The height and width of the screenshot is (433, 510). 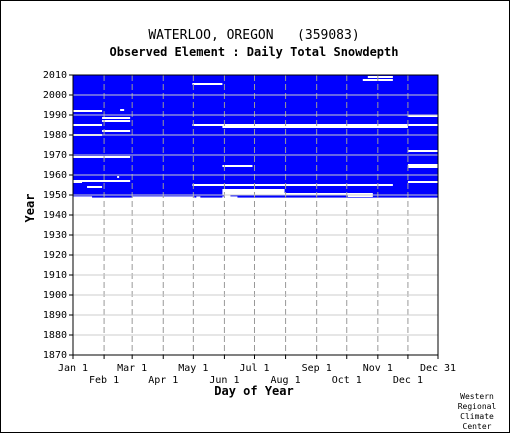 I want to click on y-tick-label: 1910, so click(x=55, y=275).